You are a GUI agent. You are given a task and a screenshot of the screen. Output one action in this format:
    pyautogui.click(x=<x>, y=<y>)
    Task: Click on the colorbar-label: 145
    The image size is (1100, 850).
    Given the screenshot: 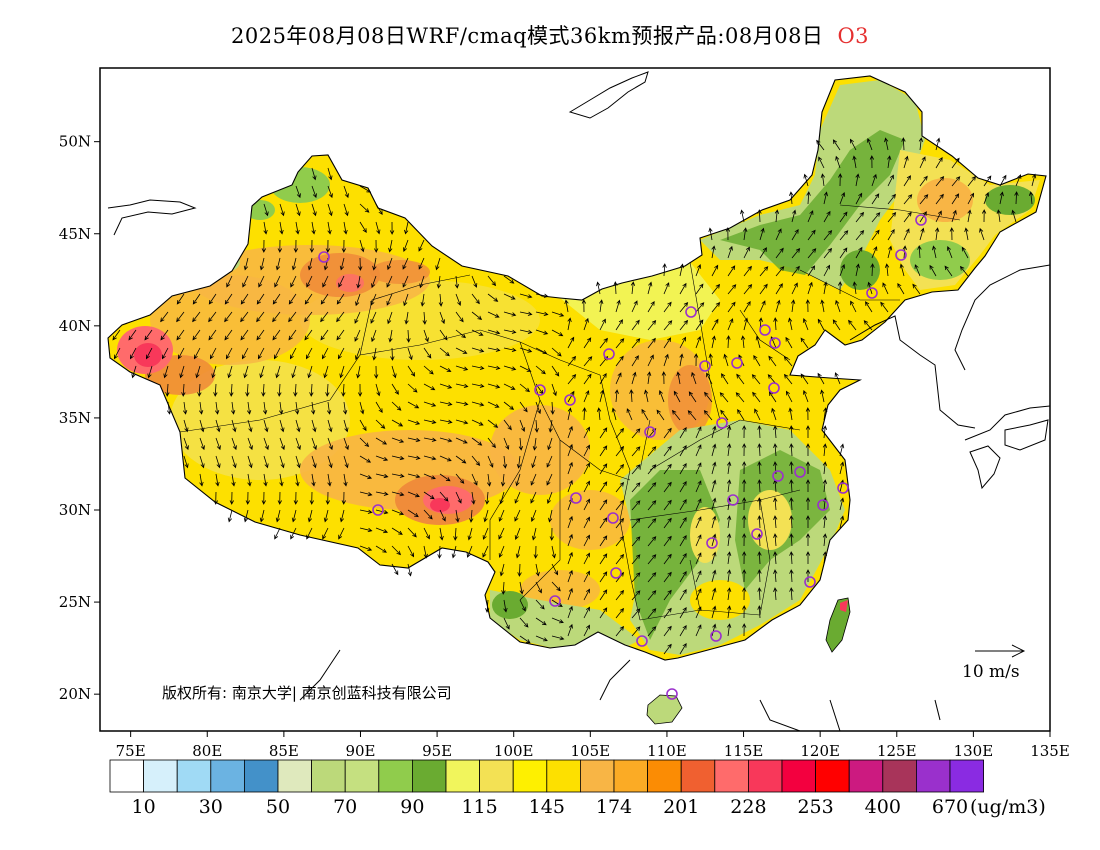 What is the action you would take?
    pyautogui.click(x=547, y=807)
    